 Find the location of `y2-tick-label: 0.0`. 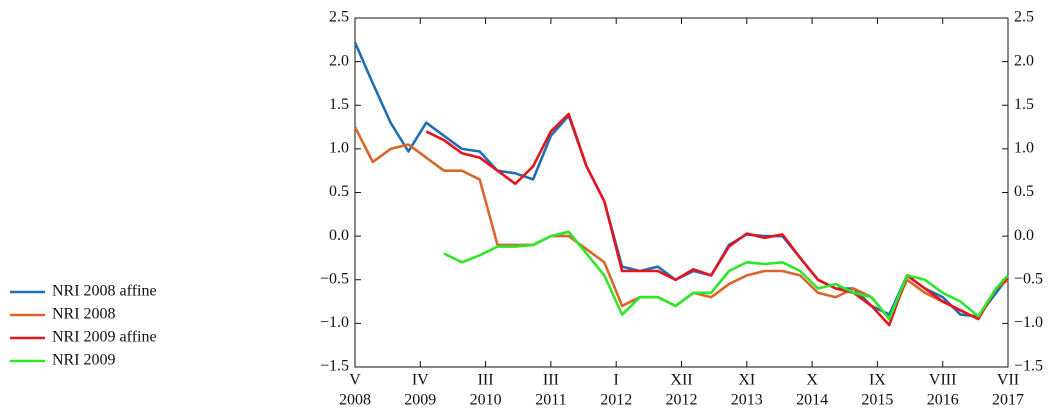

y2-tick-label: 0.0 is located at coordinates (1024, 235).